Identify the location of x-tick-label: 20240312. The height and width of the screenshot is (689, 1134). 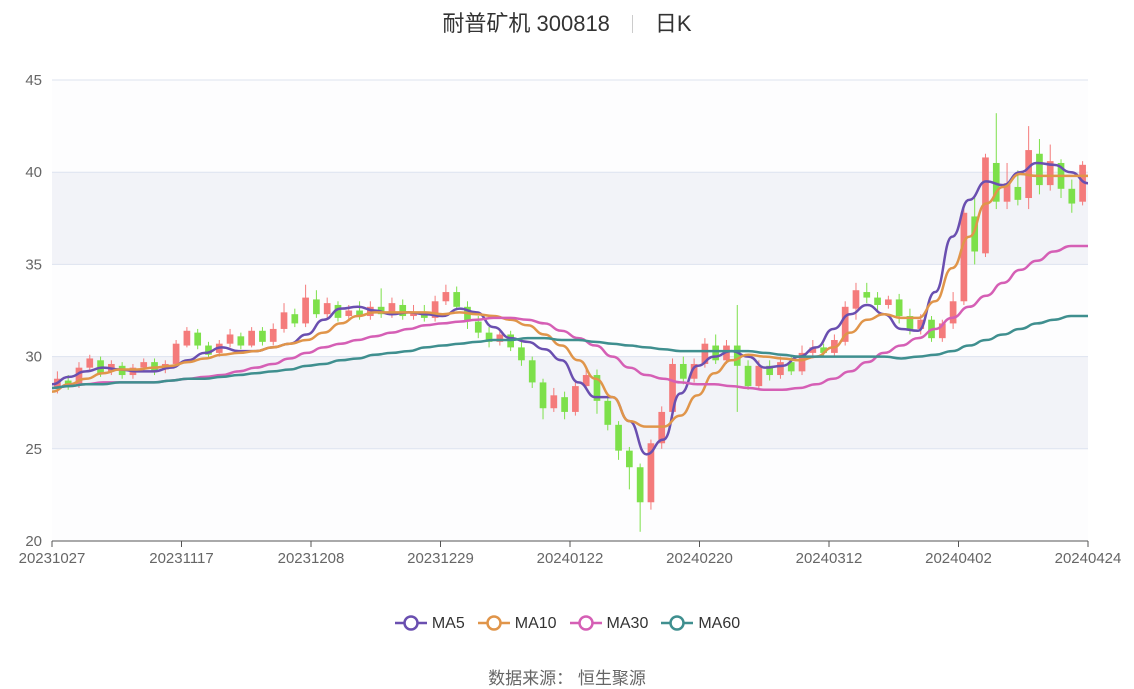
(829, 558).